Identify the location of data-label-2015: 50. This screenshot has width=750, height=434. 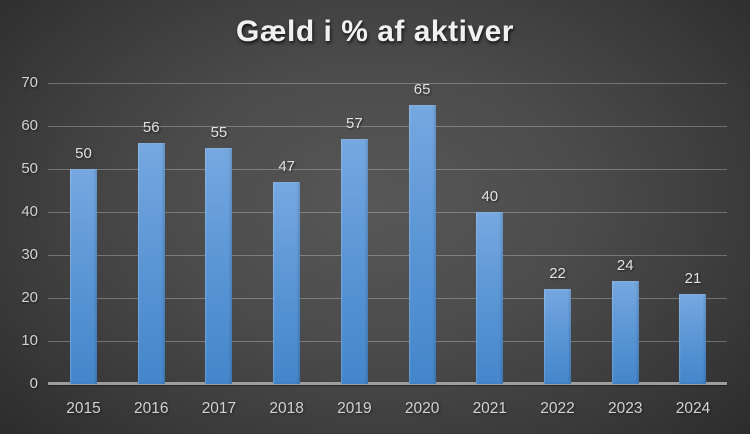
(83, 153).